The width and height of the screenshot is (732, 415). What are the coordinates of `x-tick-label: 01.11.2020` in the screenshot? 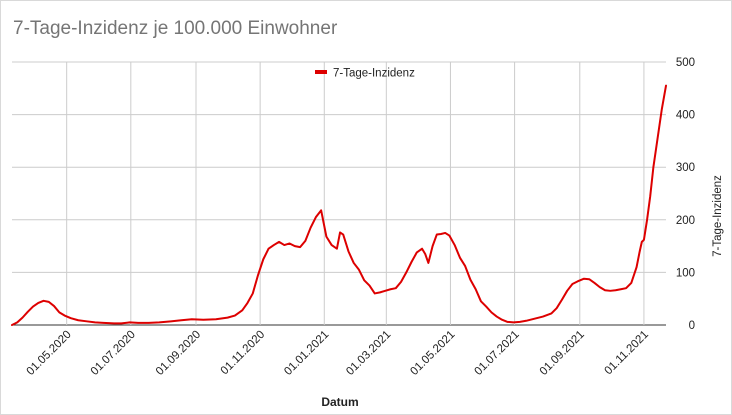 It's located at (243, 353).